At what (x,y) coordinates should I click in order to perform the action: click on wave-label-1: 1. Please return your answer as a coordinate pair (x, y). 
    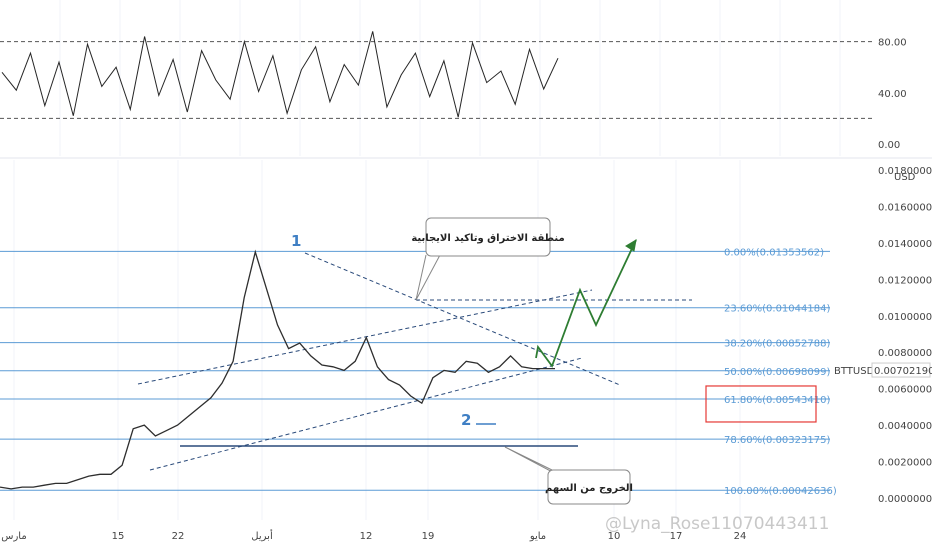
    Looking at the image, I should click on (296, 241).